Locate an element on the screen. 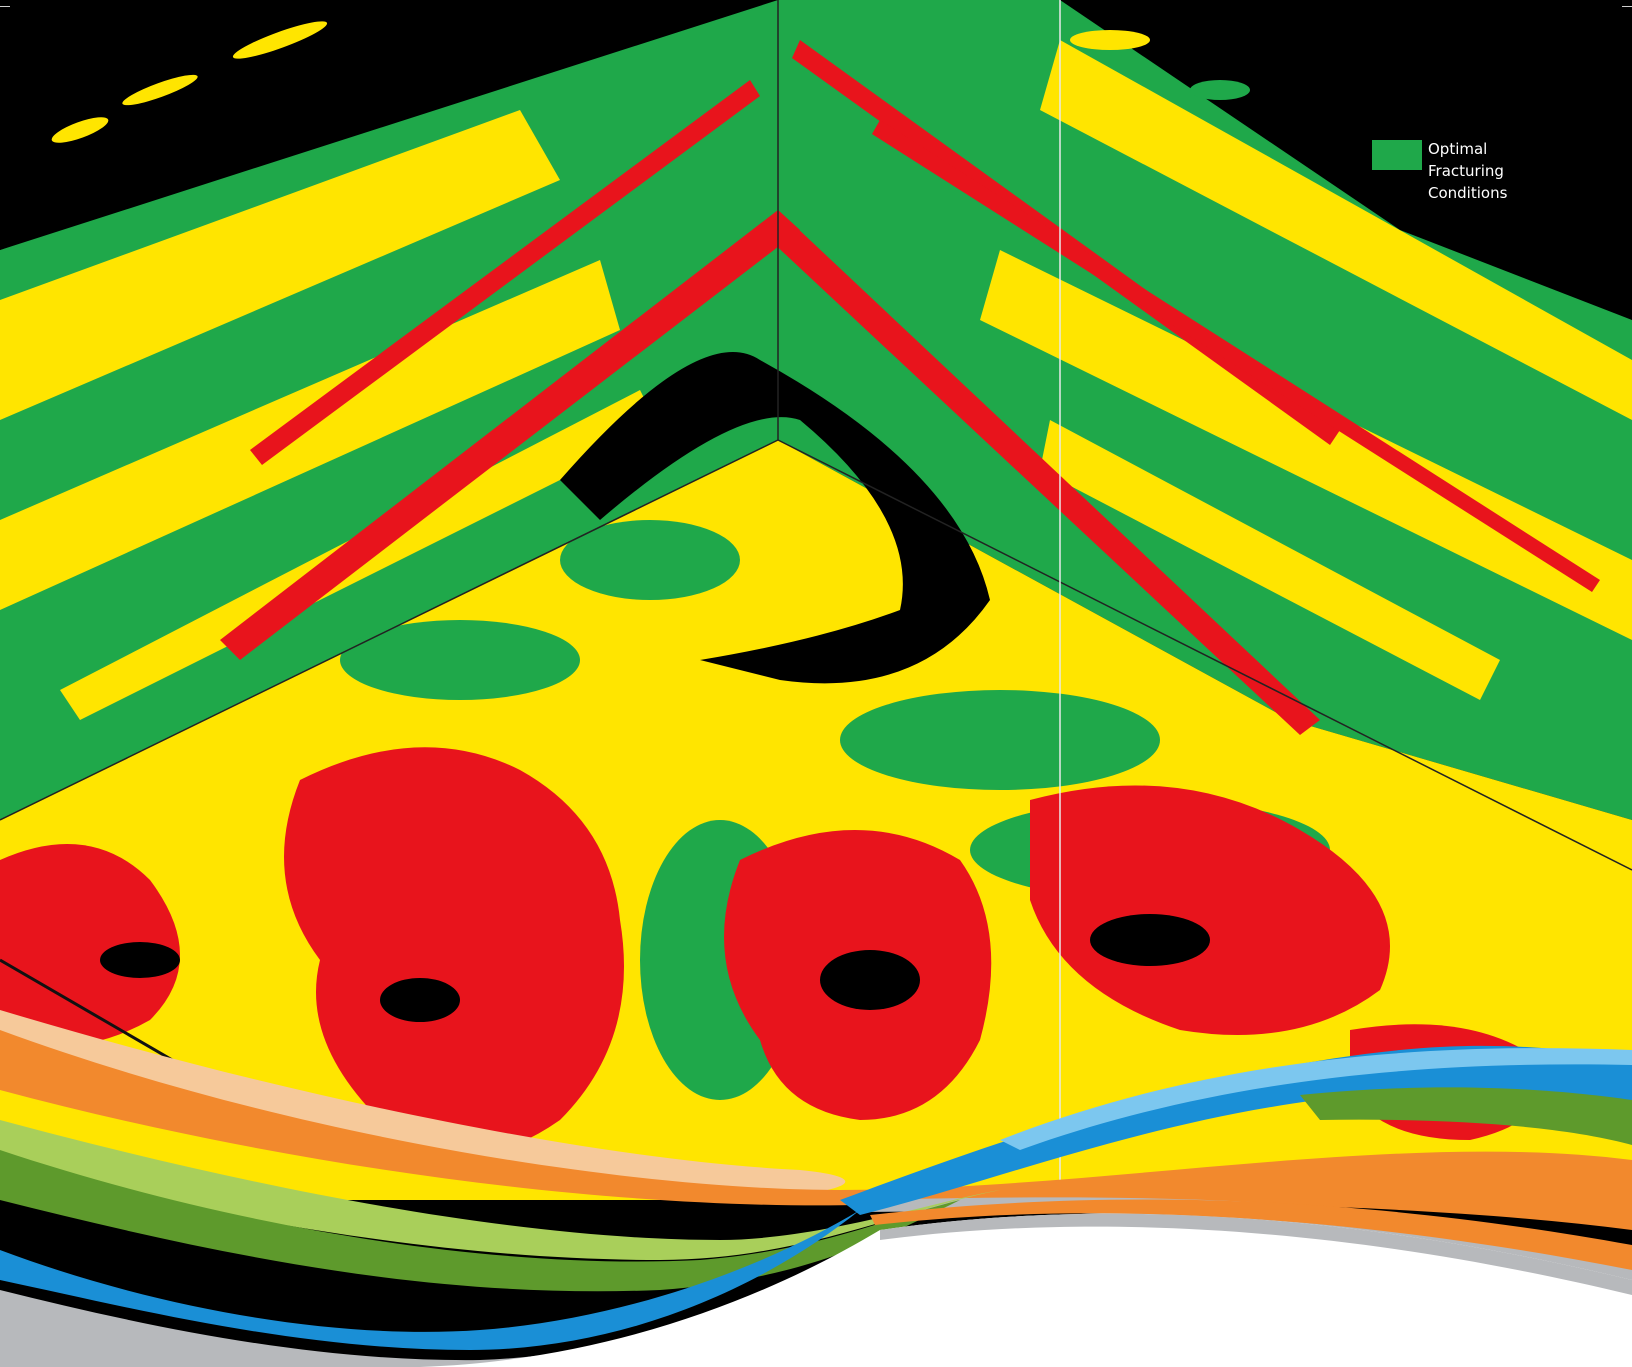 Image resolution: width=1632 pixels, height=1367 pixels. blue-ribbon-left is located at coordinates (430, 1280).